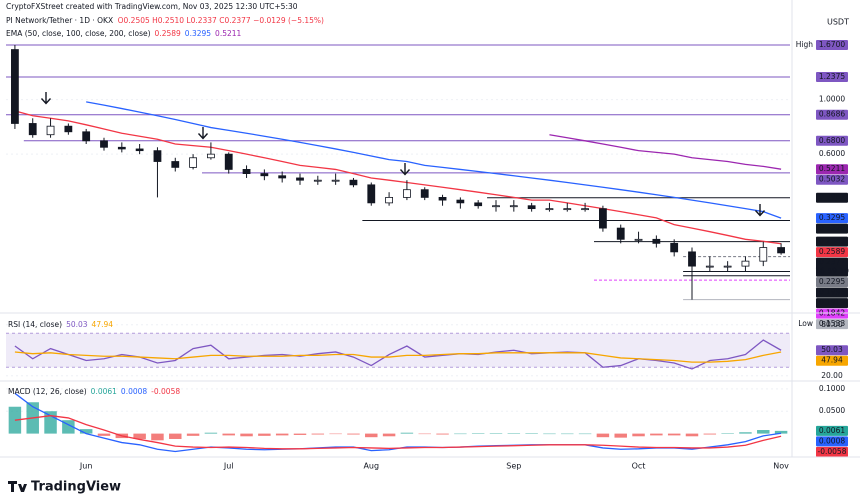 Image resolution: width=860 pixels, height=502 pixels. Describe the element at coordinates (35, 324) in the screenshot. I see `rsi-title: RSI (14, close)` at that location.